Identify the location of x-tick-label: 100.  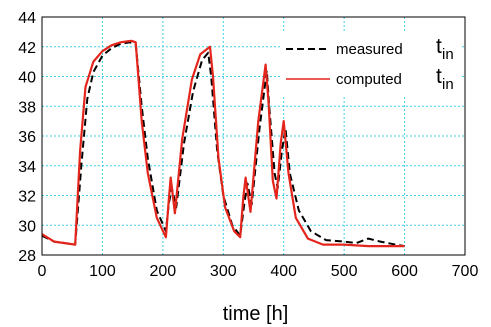
(102, 271).